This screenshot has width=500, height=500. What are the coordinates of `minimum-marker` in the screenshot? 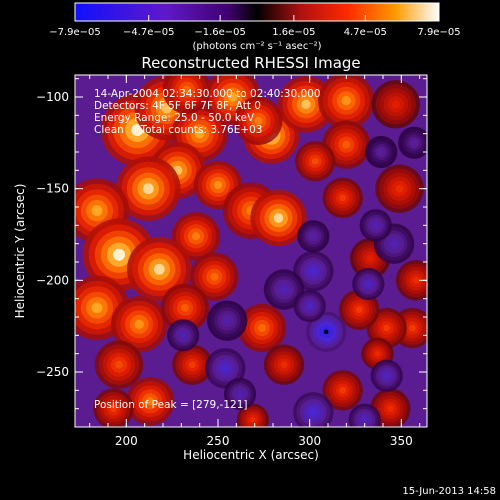 It's located at (326, 331).